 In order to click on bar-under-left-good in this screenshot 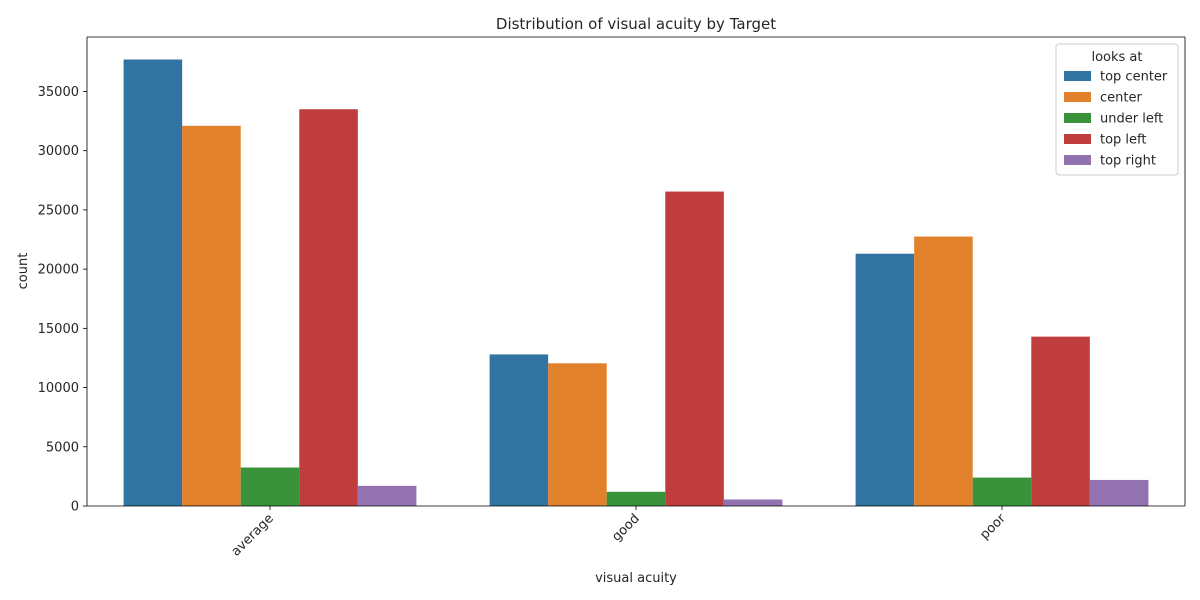, I will do `click(636, 498)`.